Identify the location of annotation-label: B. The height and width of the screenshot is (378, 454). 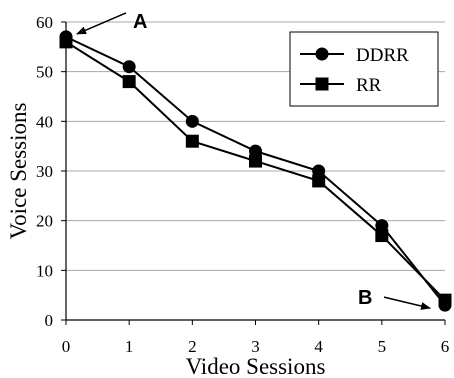
(365, 298).